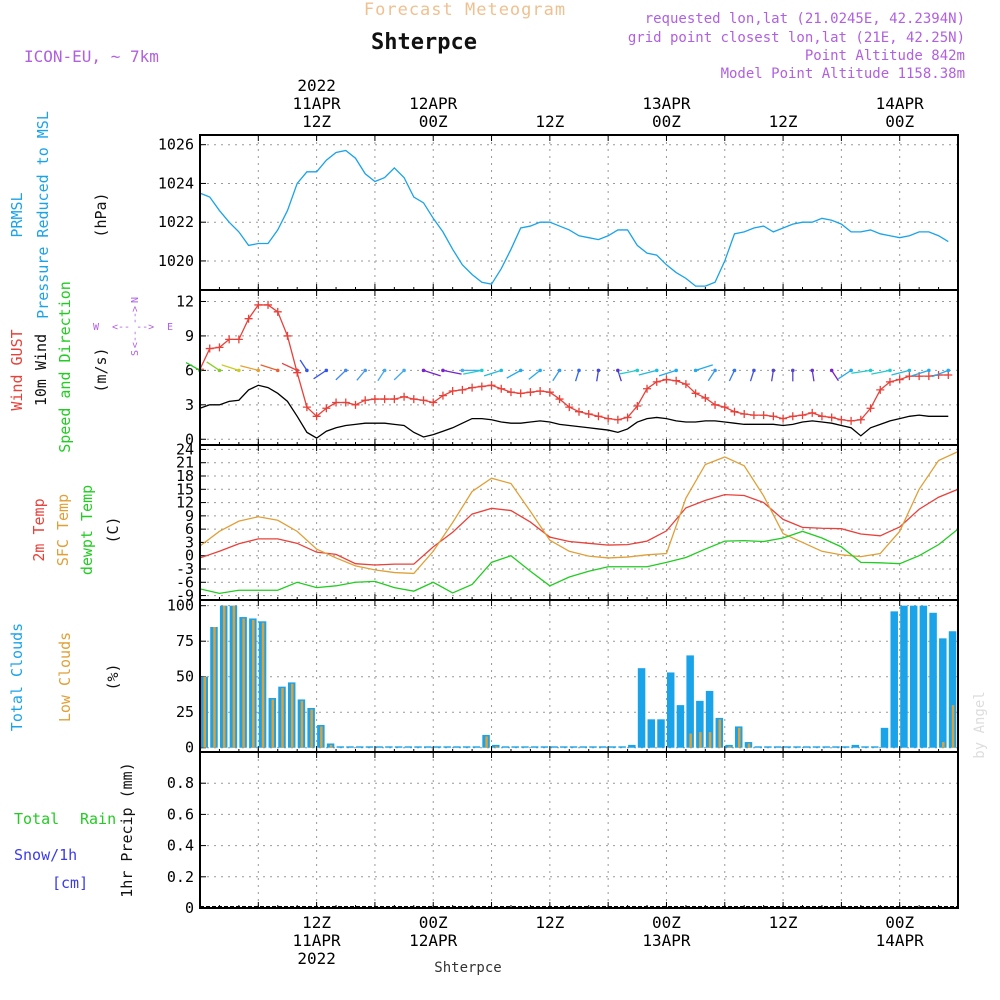 The image size is (1000, 1000). What do you see at coordinates (317, 103) in the screenshot?
I see `top-time-label: 11APR` at bounding box center [317, 103].